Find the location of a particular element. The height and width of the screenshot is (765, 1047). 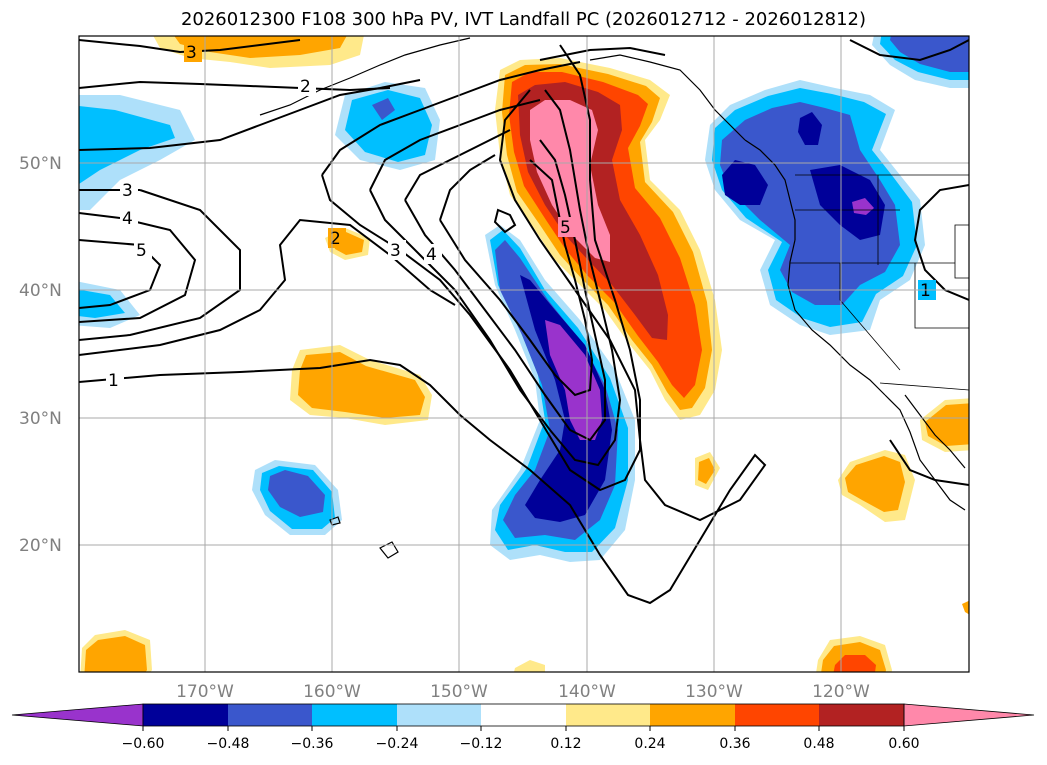

colorbar-tick-label: −0.60 is located at coordinates (143, 744).